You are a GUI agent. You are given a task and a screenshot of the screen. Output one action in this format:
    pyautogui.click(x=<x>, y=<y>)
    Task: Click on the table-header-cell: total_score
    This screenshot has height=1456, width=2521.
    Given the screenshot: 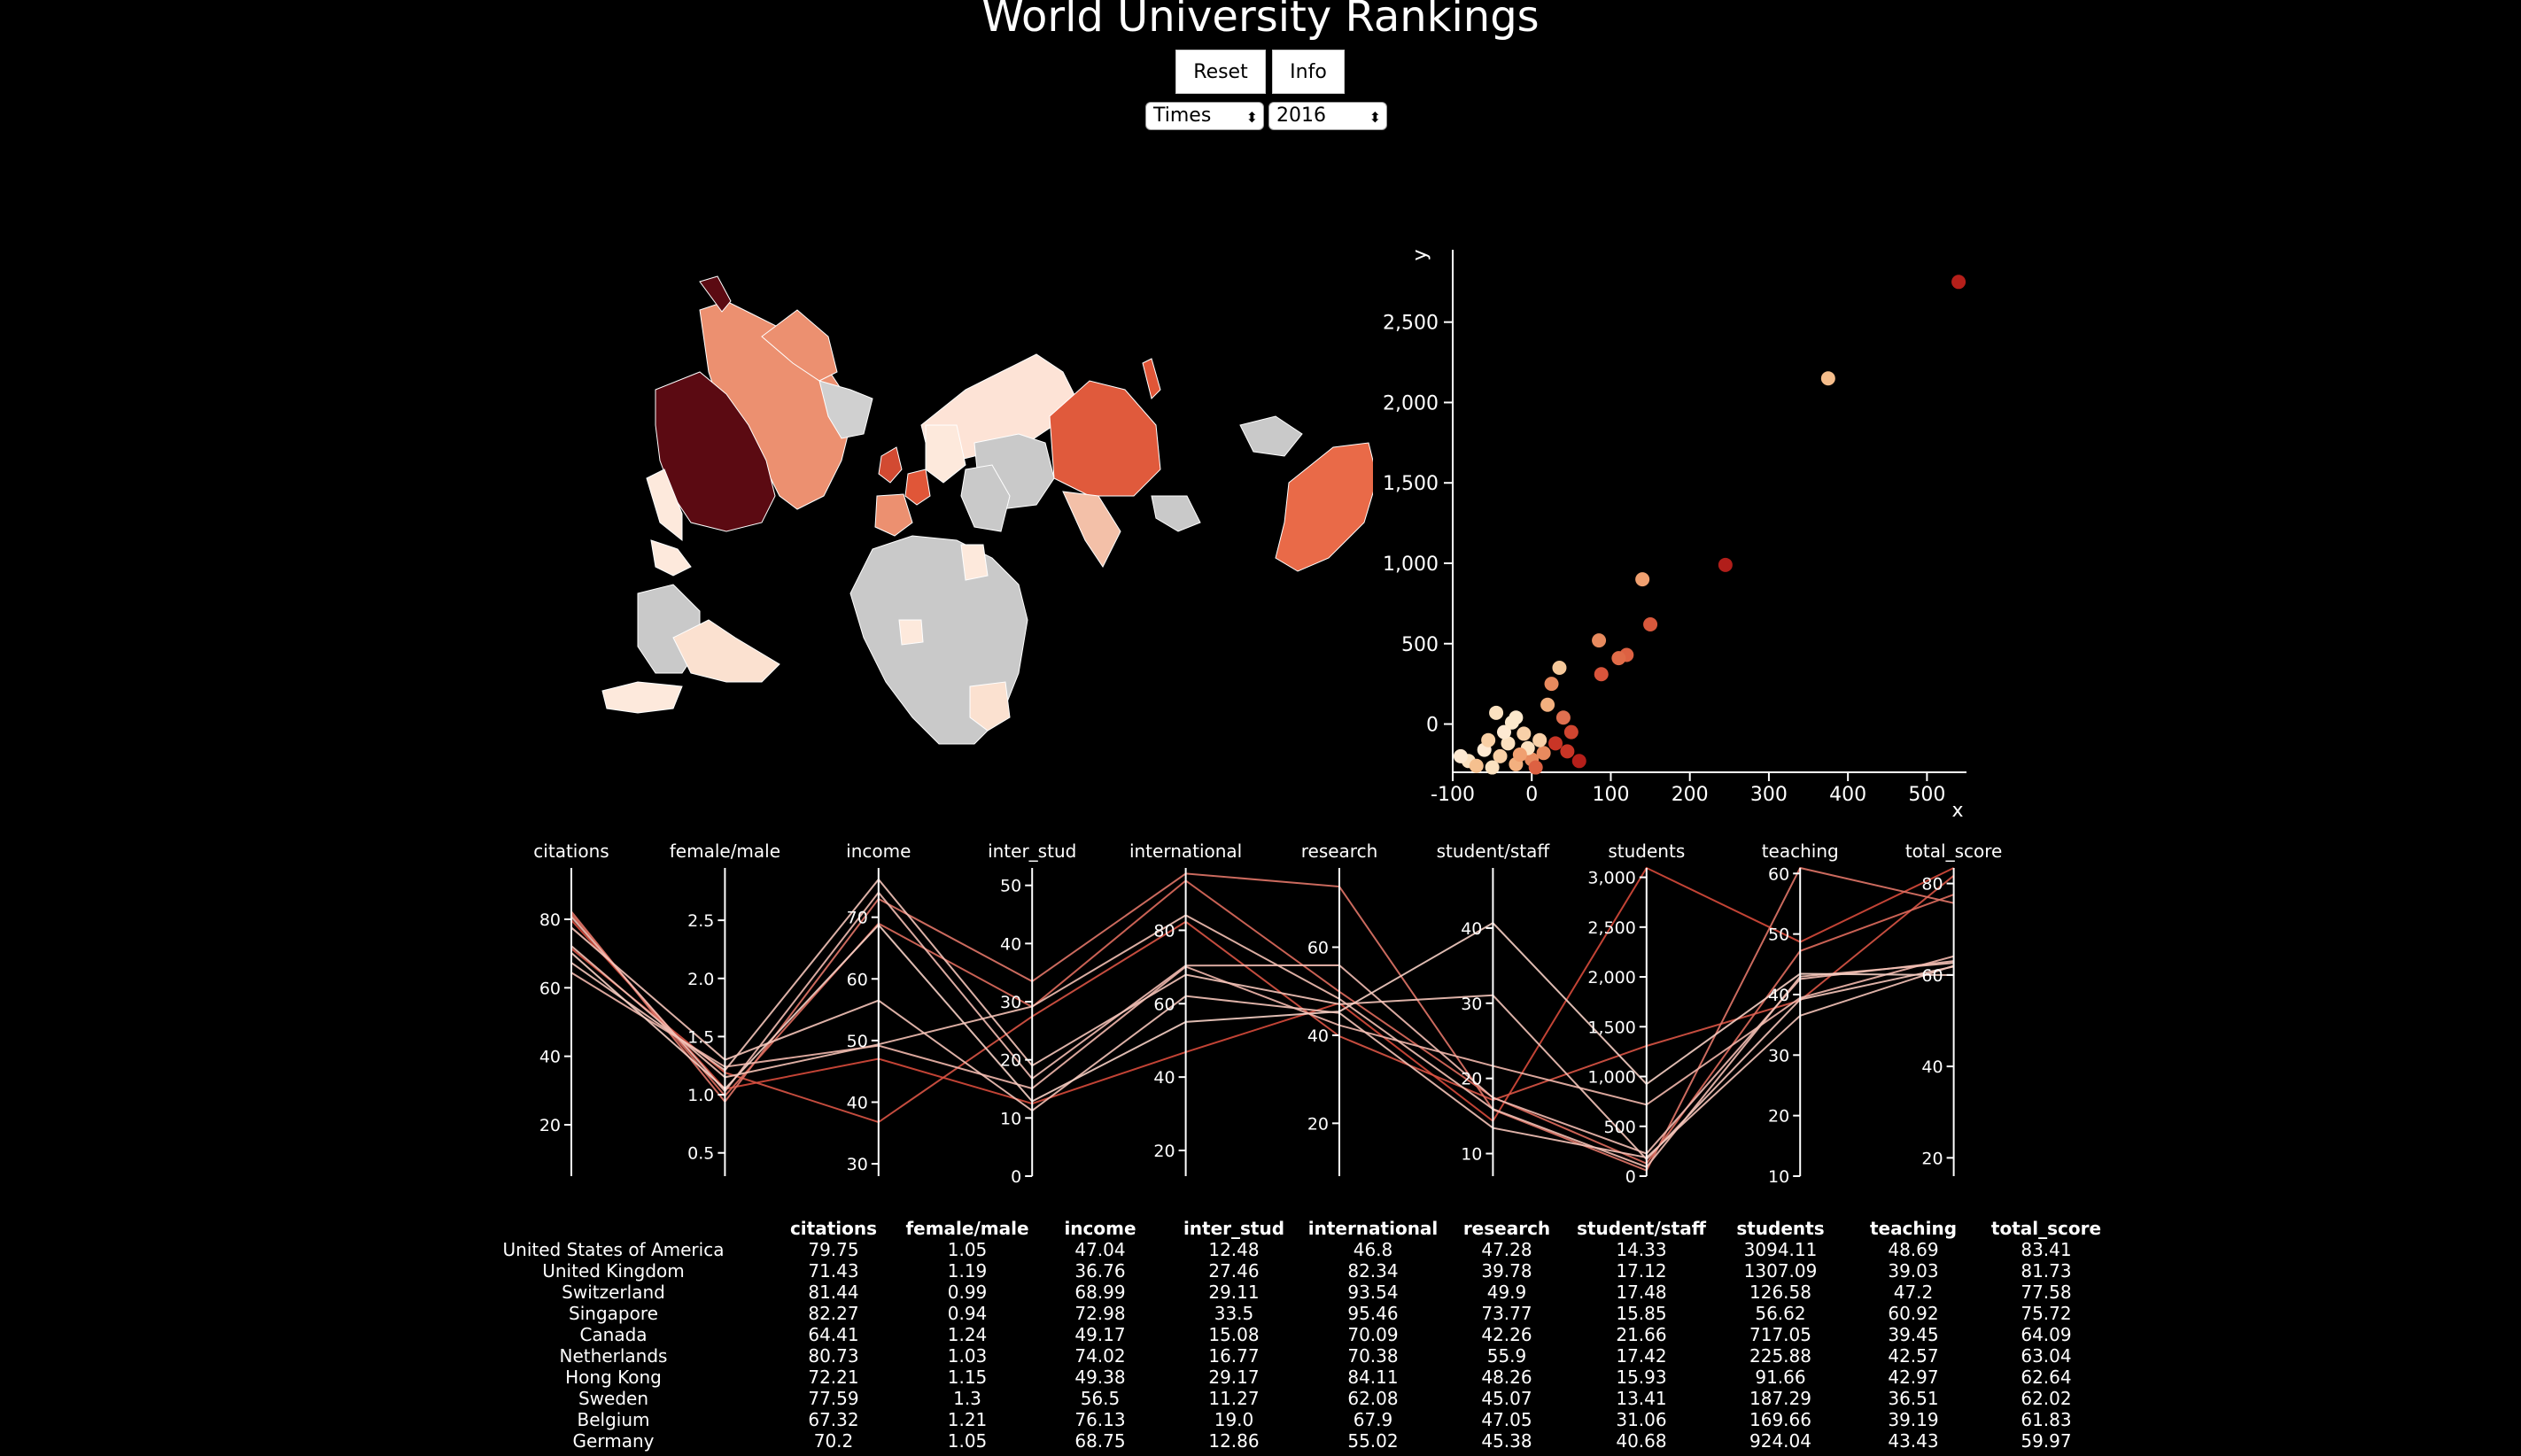 What is the action you would take?
    pyautogui.click(x=2046, y=1228)
    